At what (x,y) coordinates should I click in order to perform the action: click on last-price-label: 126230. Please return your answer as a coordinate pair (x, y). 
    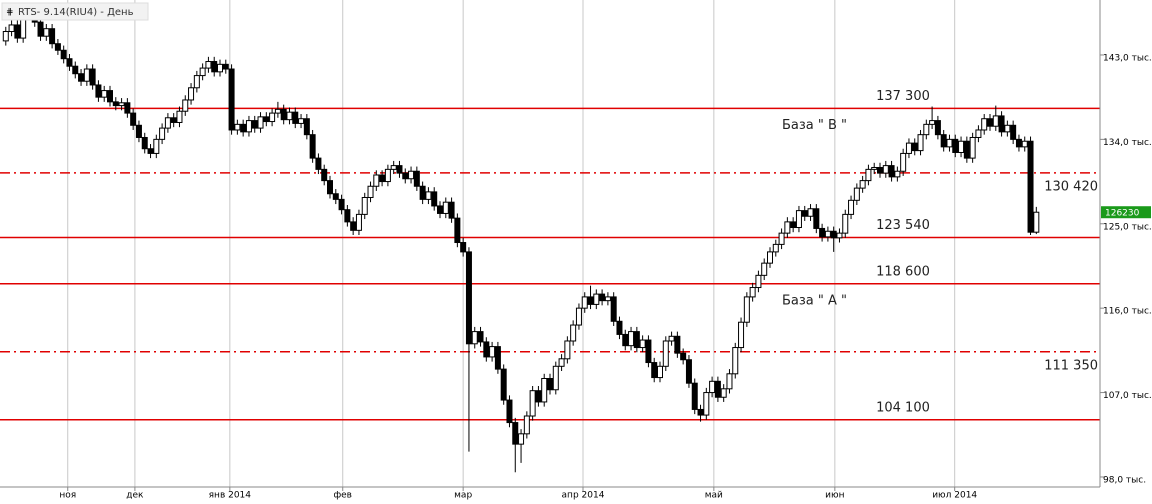
    Looking at the image, I should click on (1122, 214).